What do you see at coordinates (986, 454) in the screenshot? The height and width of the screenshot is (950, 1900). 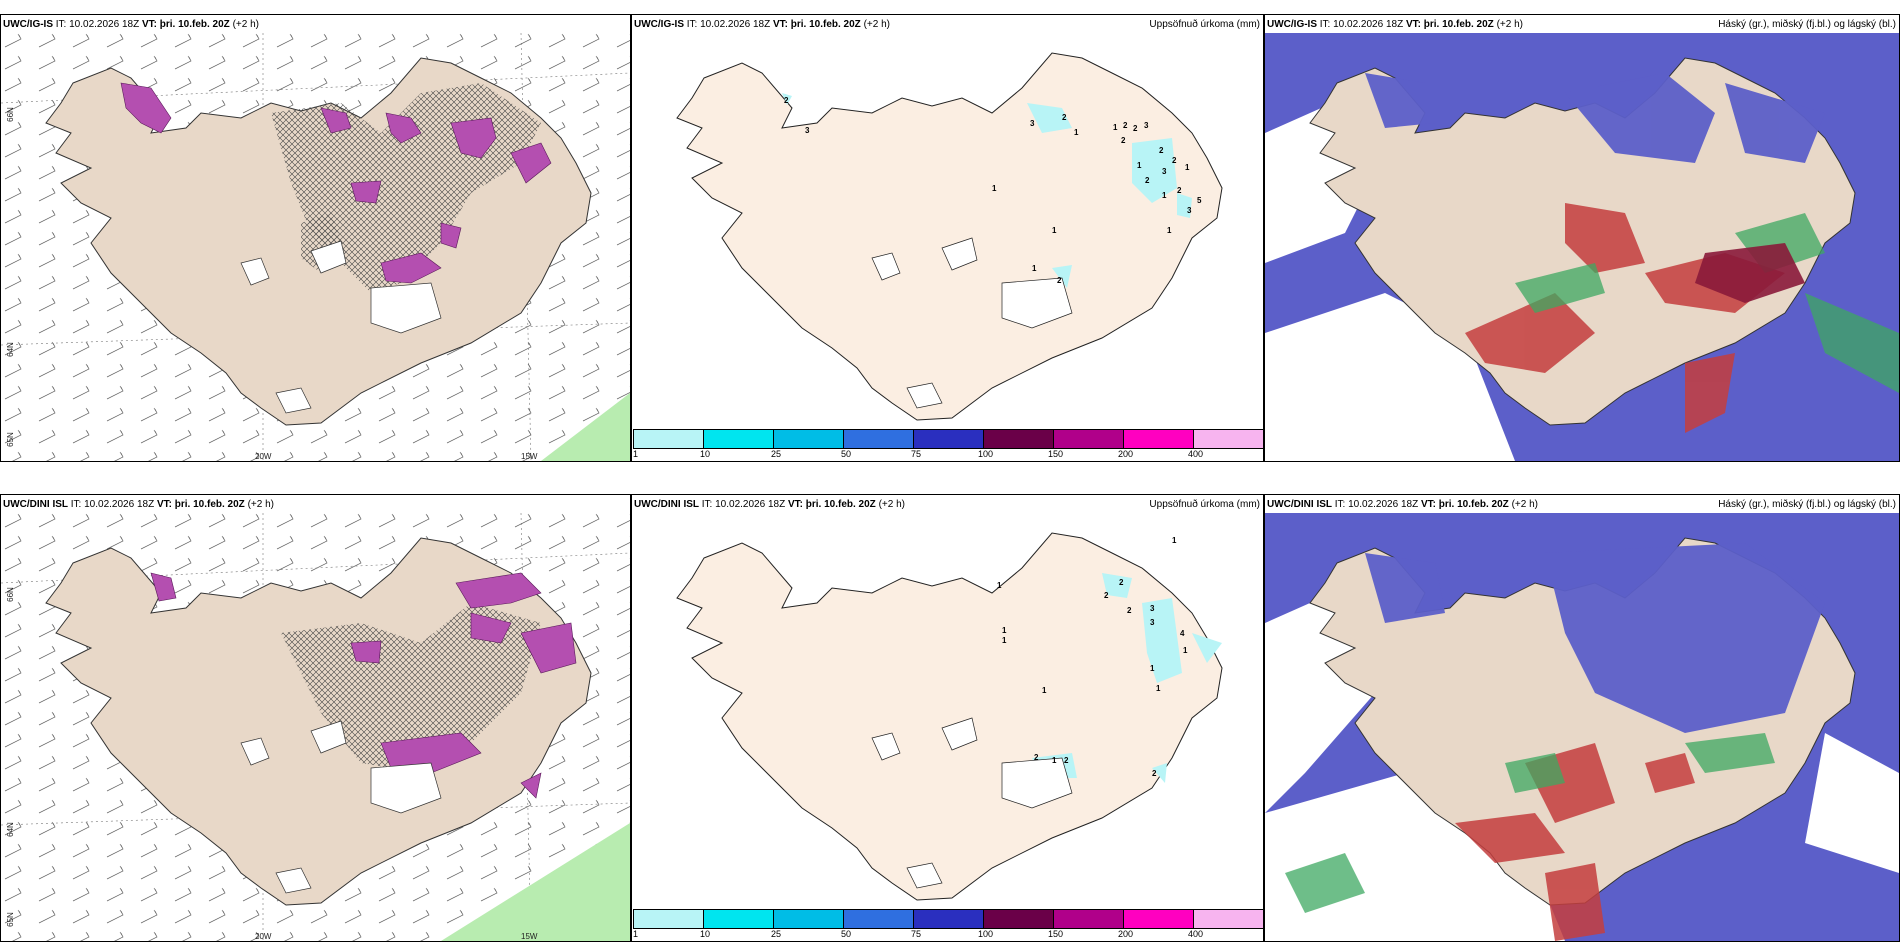 I see `colorbar-tick: 100` at bounding box center [986, 454].